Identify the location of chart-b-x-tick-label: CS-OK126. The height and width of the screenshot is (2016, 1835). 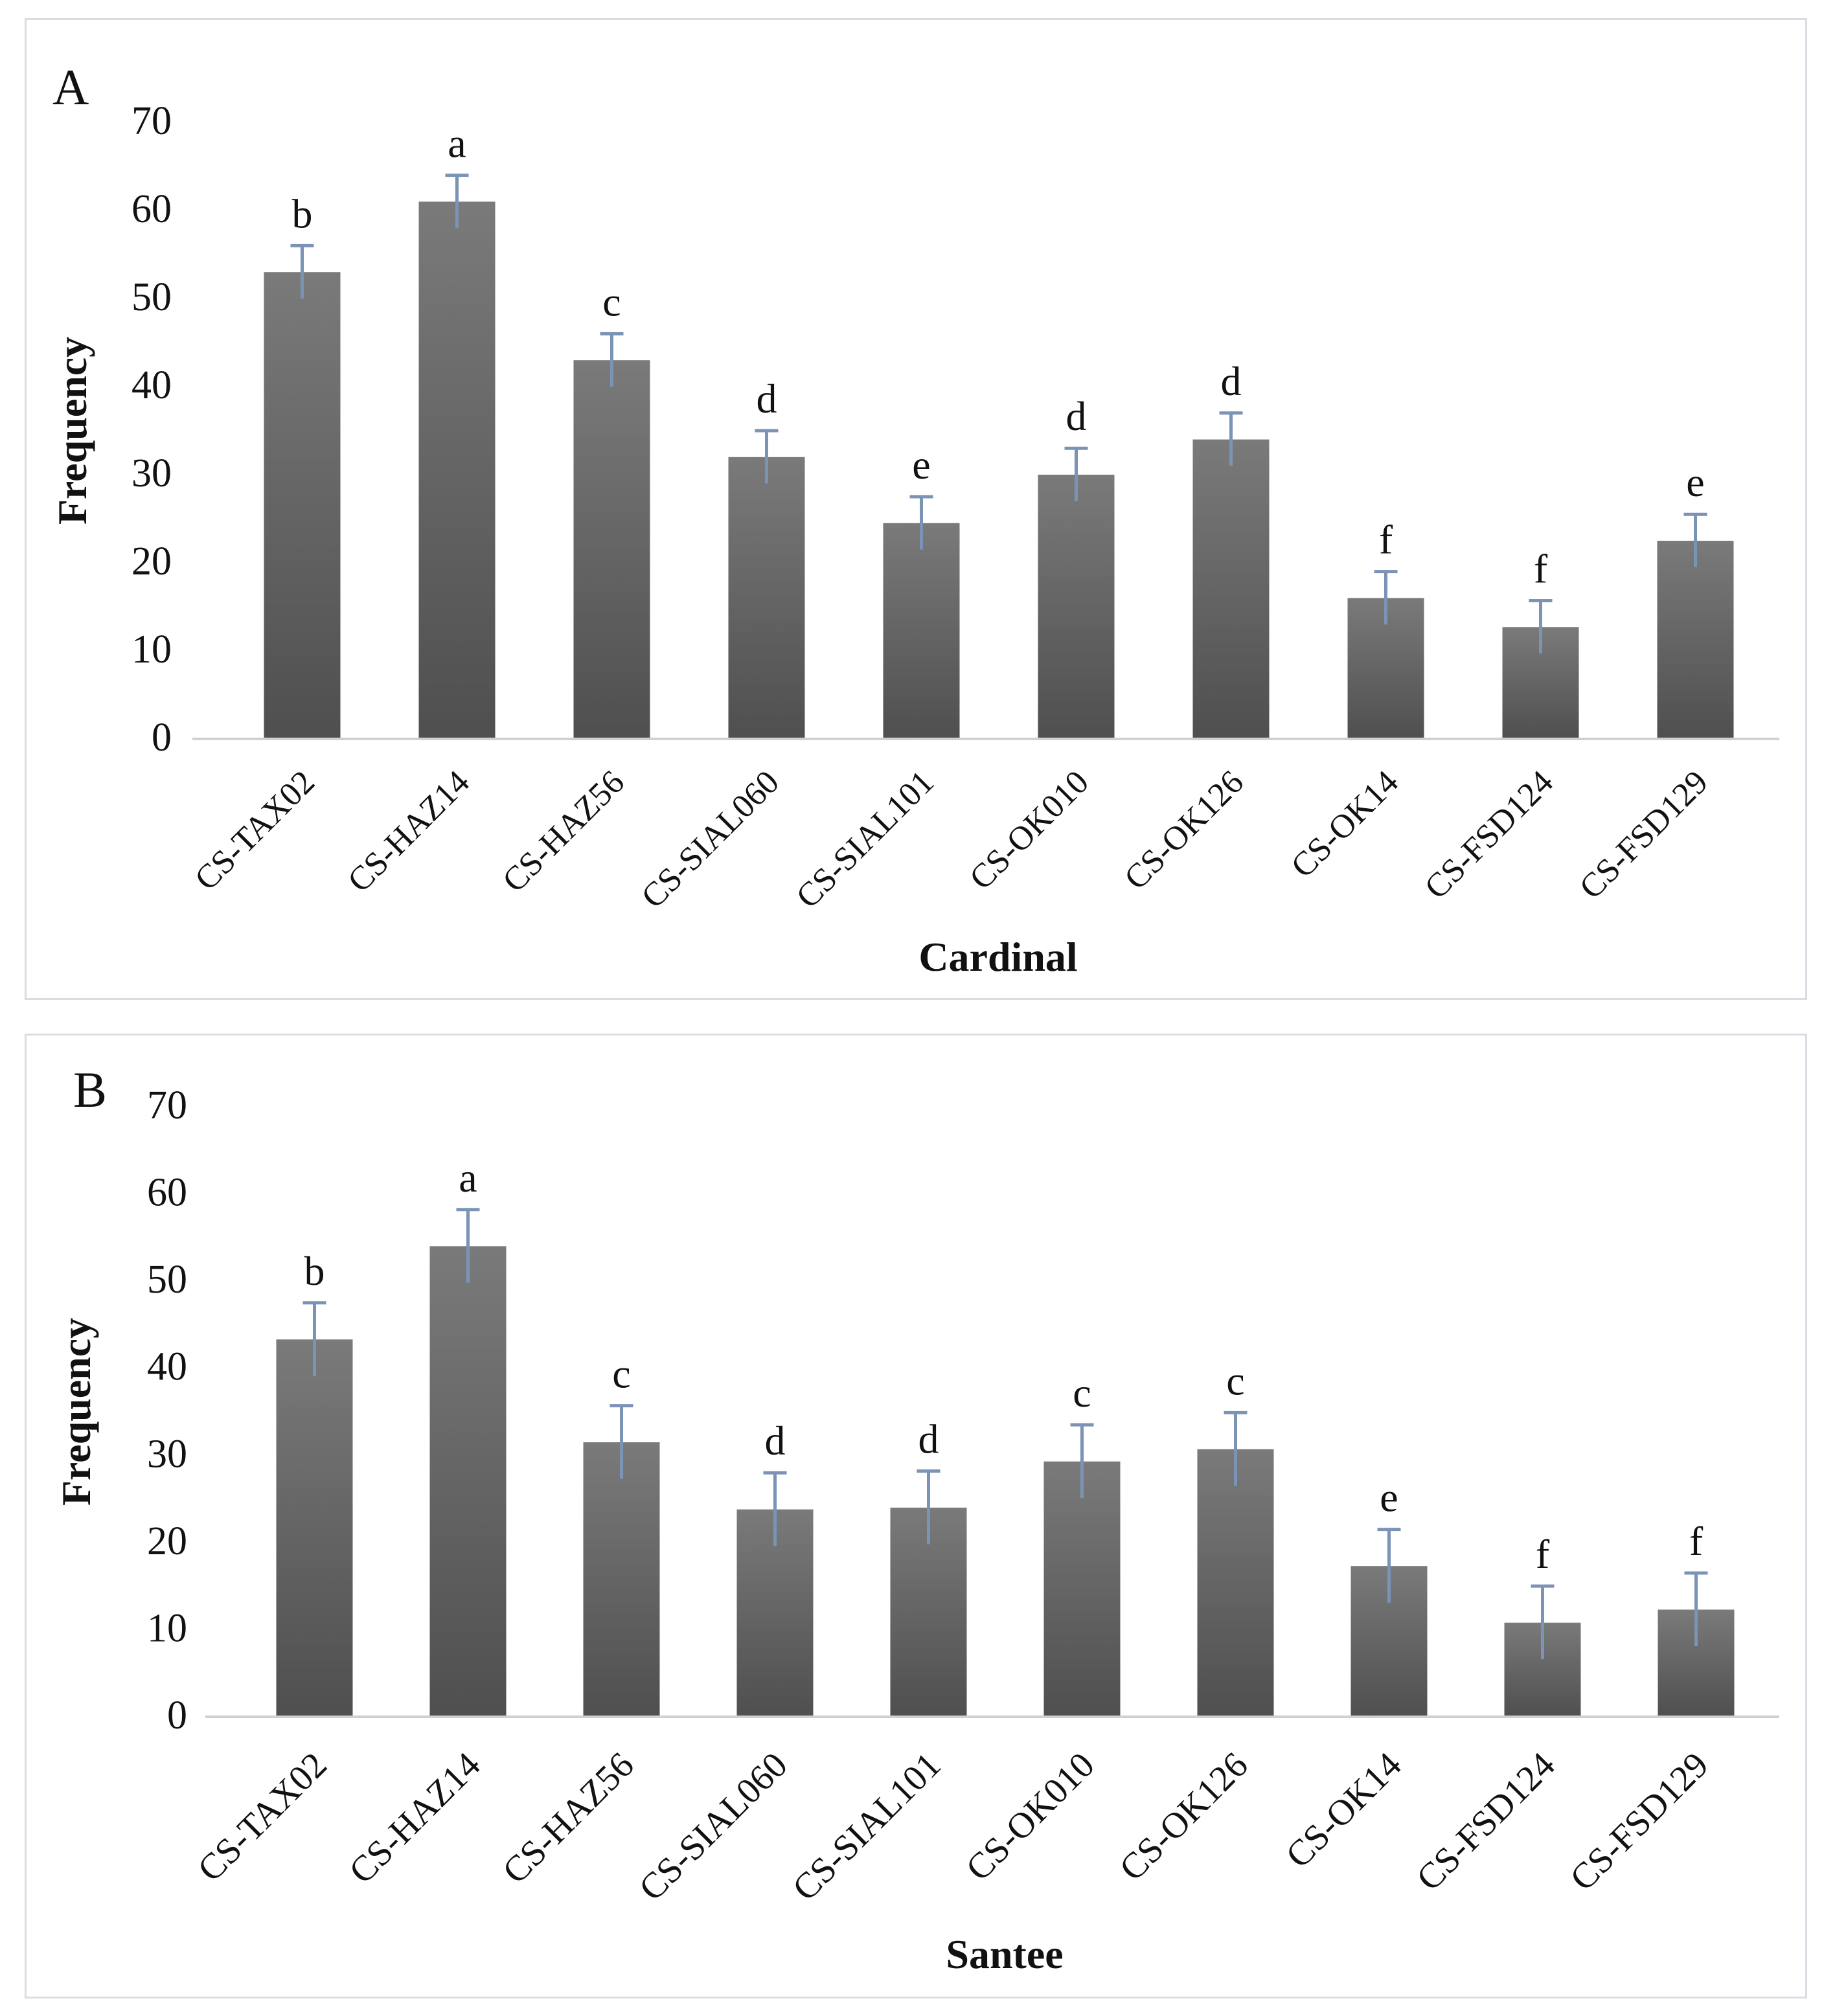
(1184, 1816).